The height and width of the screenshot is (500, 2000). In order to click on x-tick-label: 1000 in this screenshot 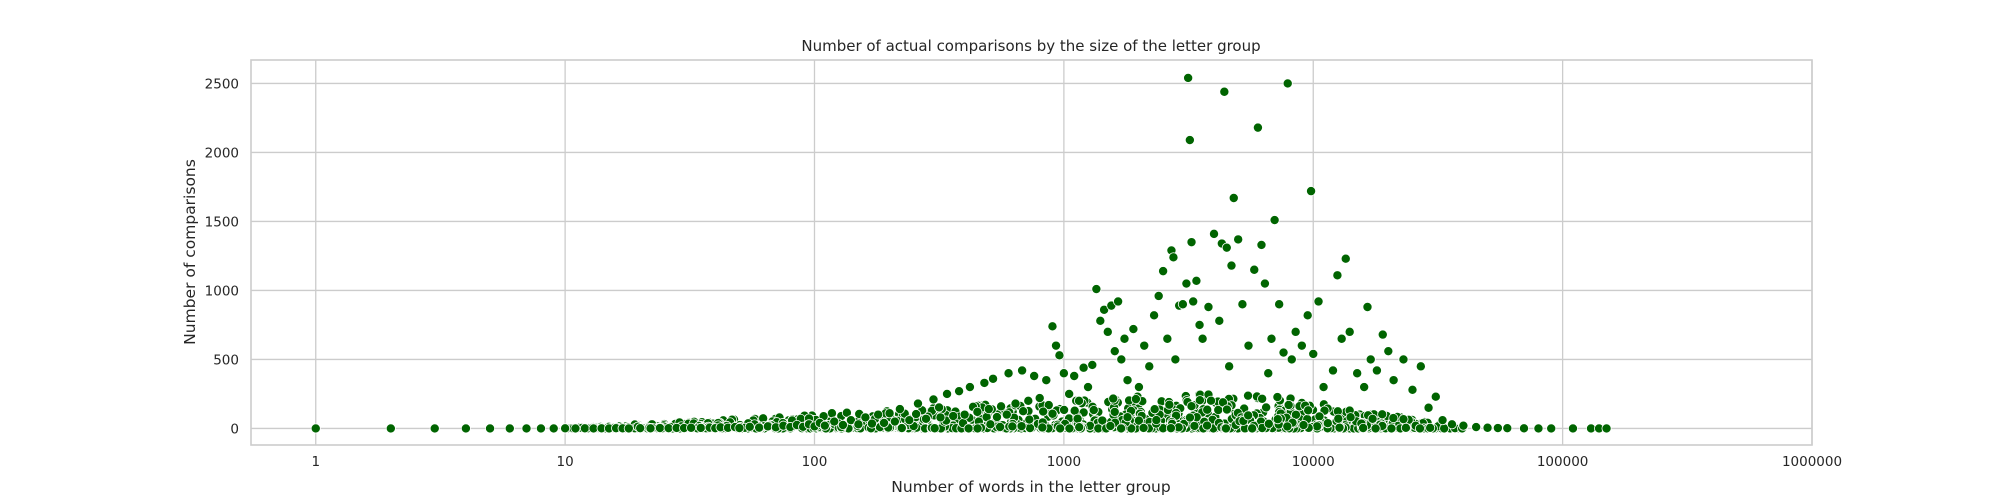, I will do `click(1064, 462)`.